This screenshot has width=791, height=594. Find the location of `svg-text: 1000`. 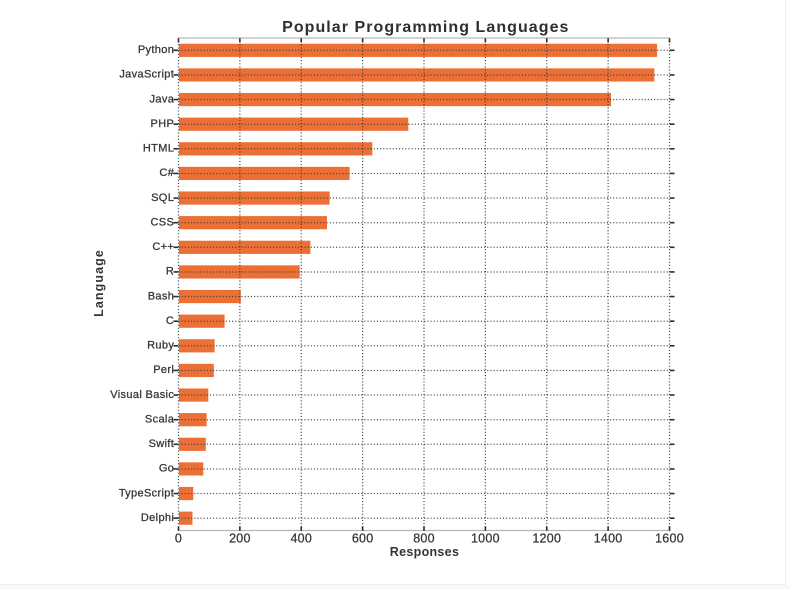

svg-text: 1000 is located at coordinates (485, 539).